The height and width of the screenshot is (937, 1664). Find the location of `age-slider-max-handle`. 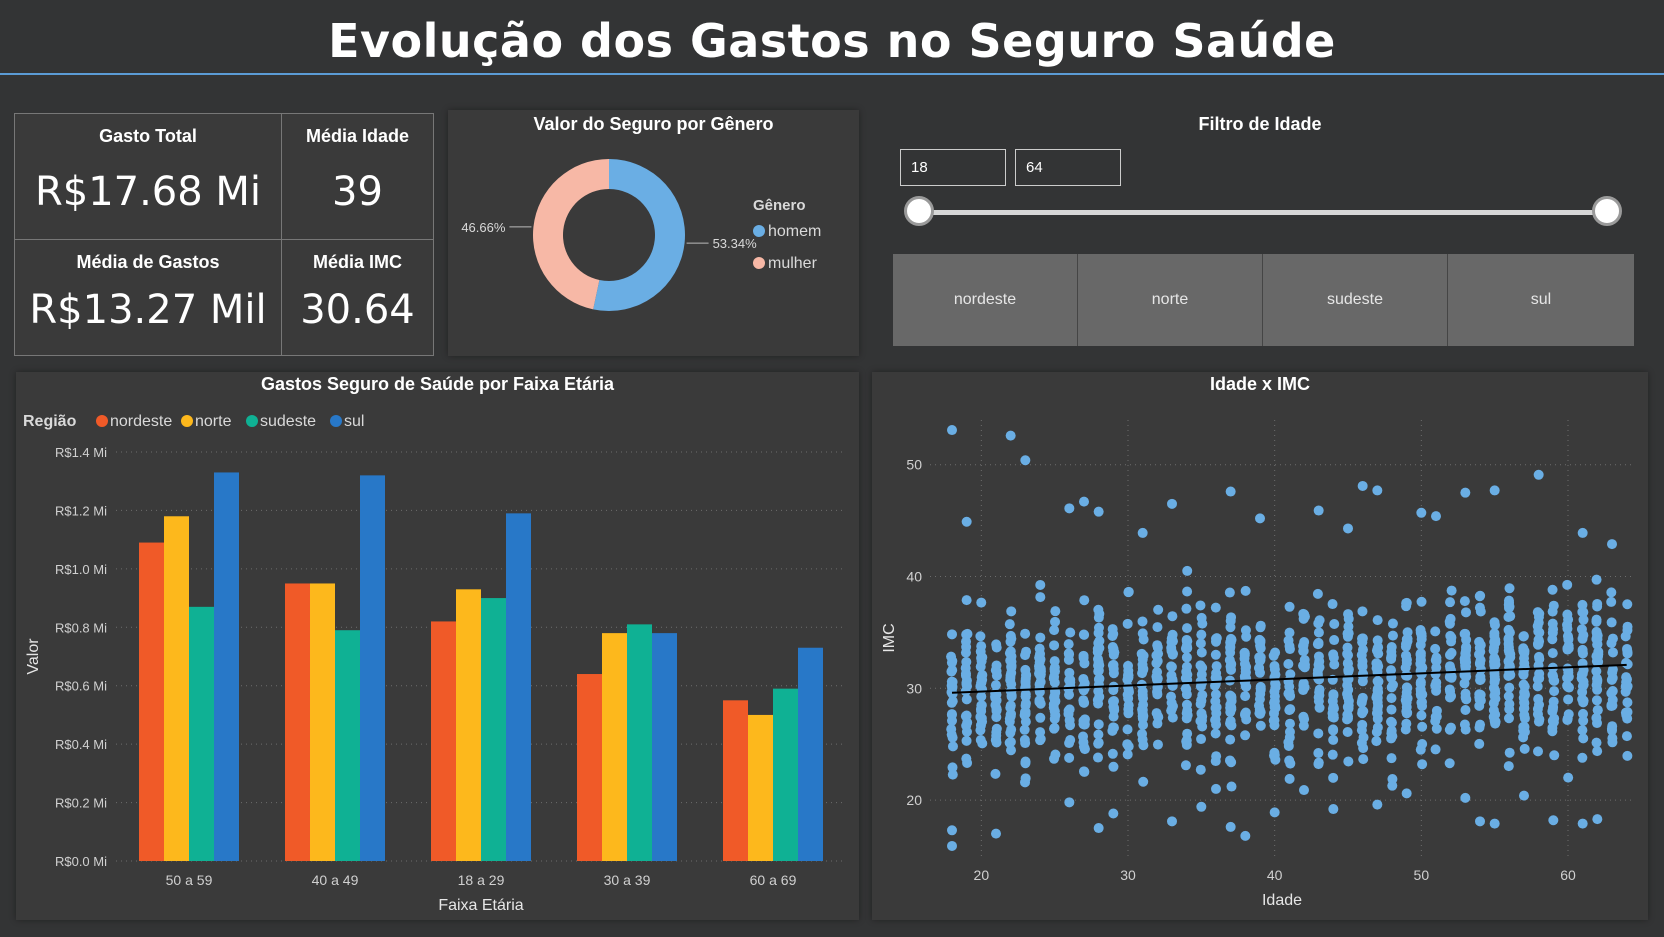

age-slider-max-handle is located at coordinates (1607, 211).